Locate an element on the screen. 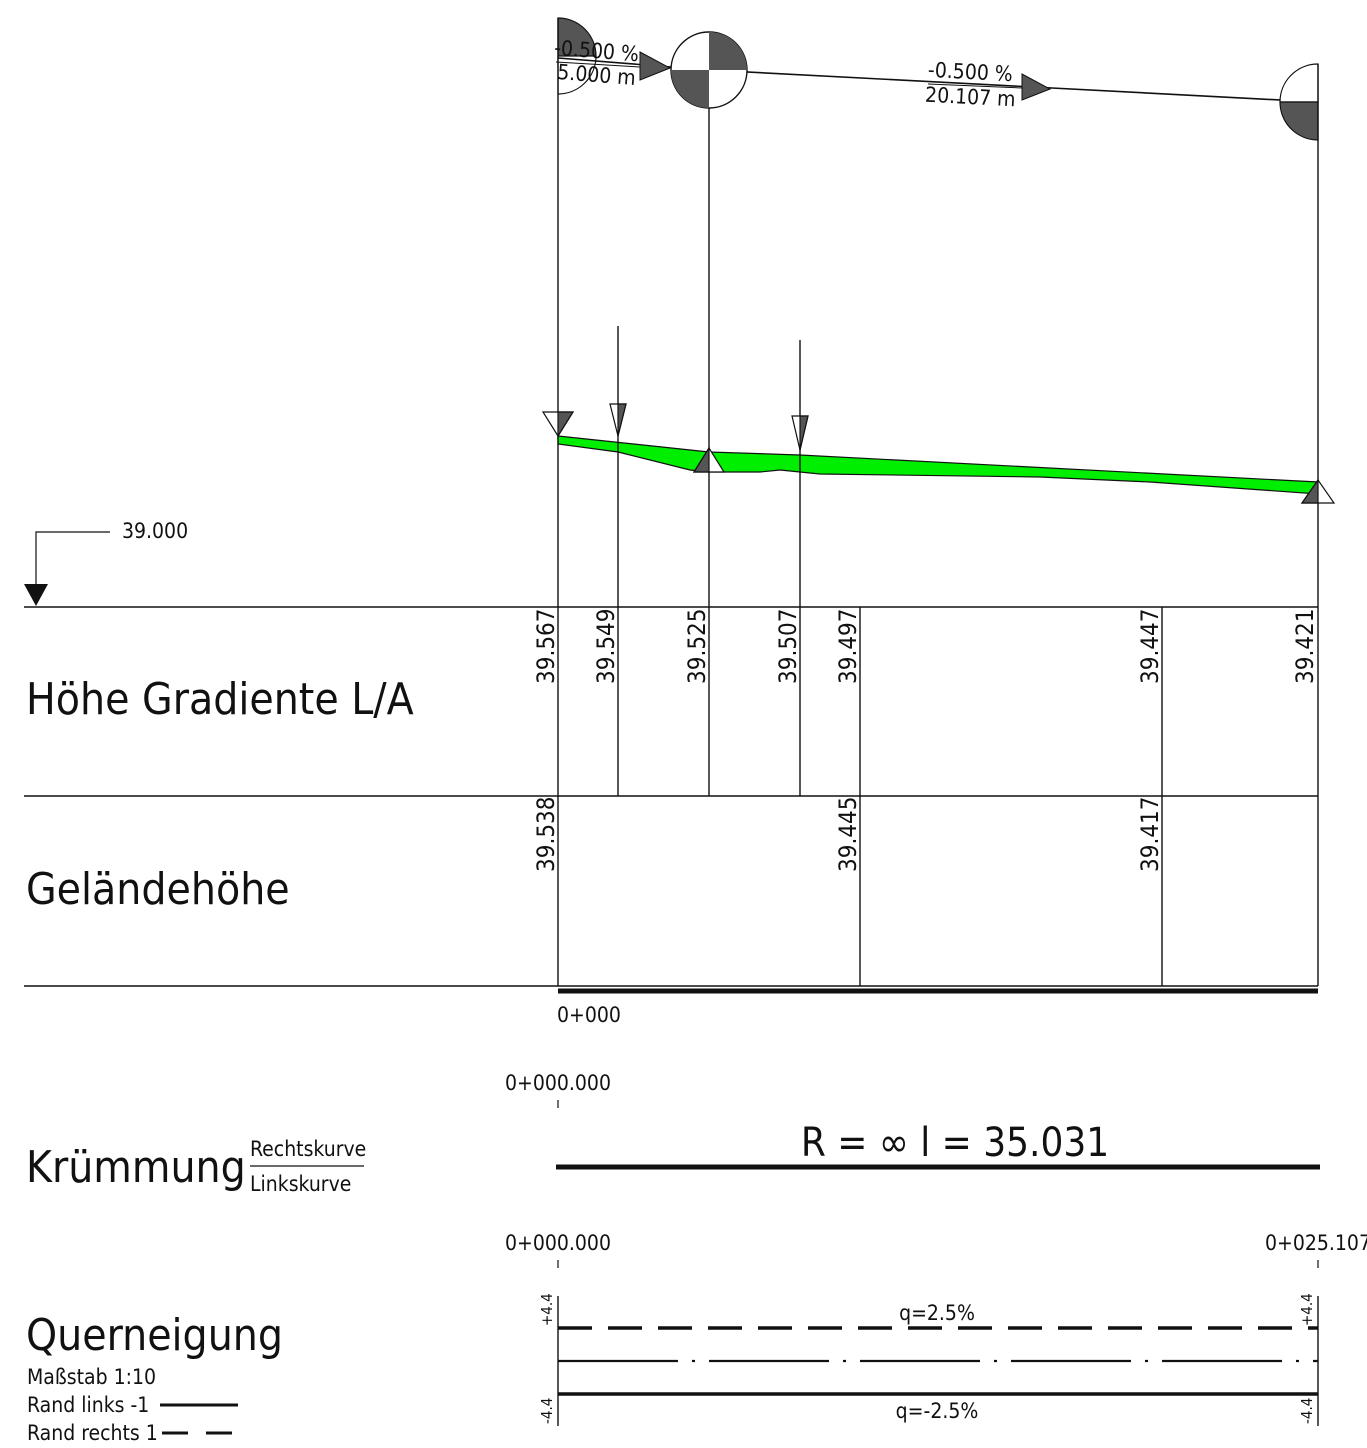 The height and width of the screenshot is (1448, 1367). row-label-gradient: Höhe Gradiente L/A is located at coordinates (220, 699).